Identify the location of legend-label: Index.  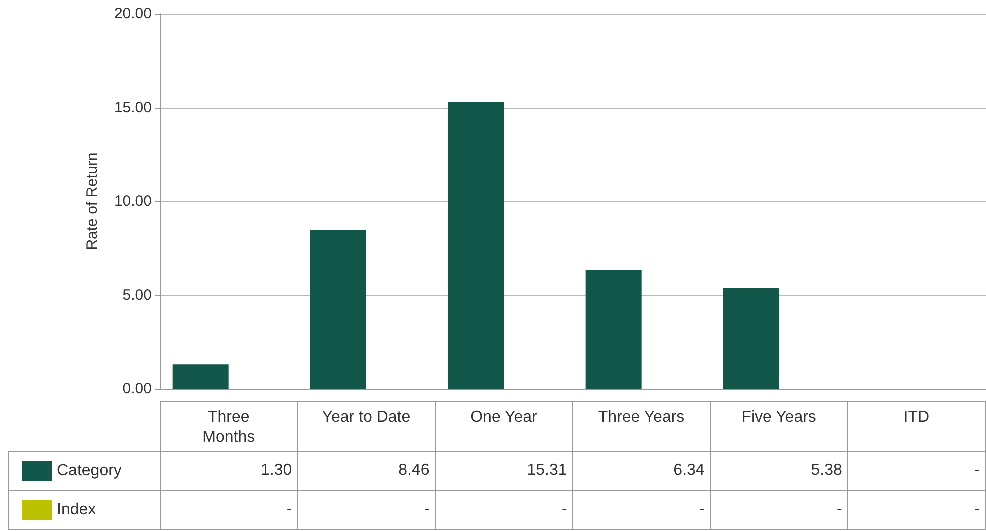
(76, 510).